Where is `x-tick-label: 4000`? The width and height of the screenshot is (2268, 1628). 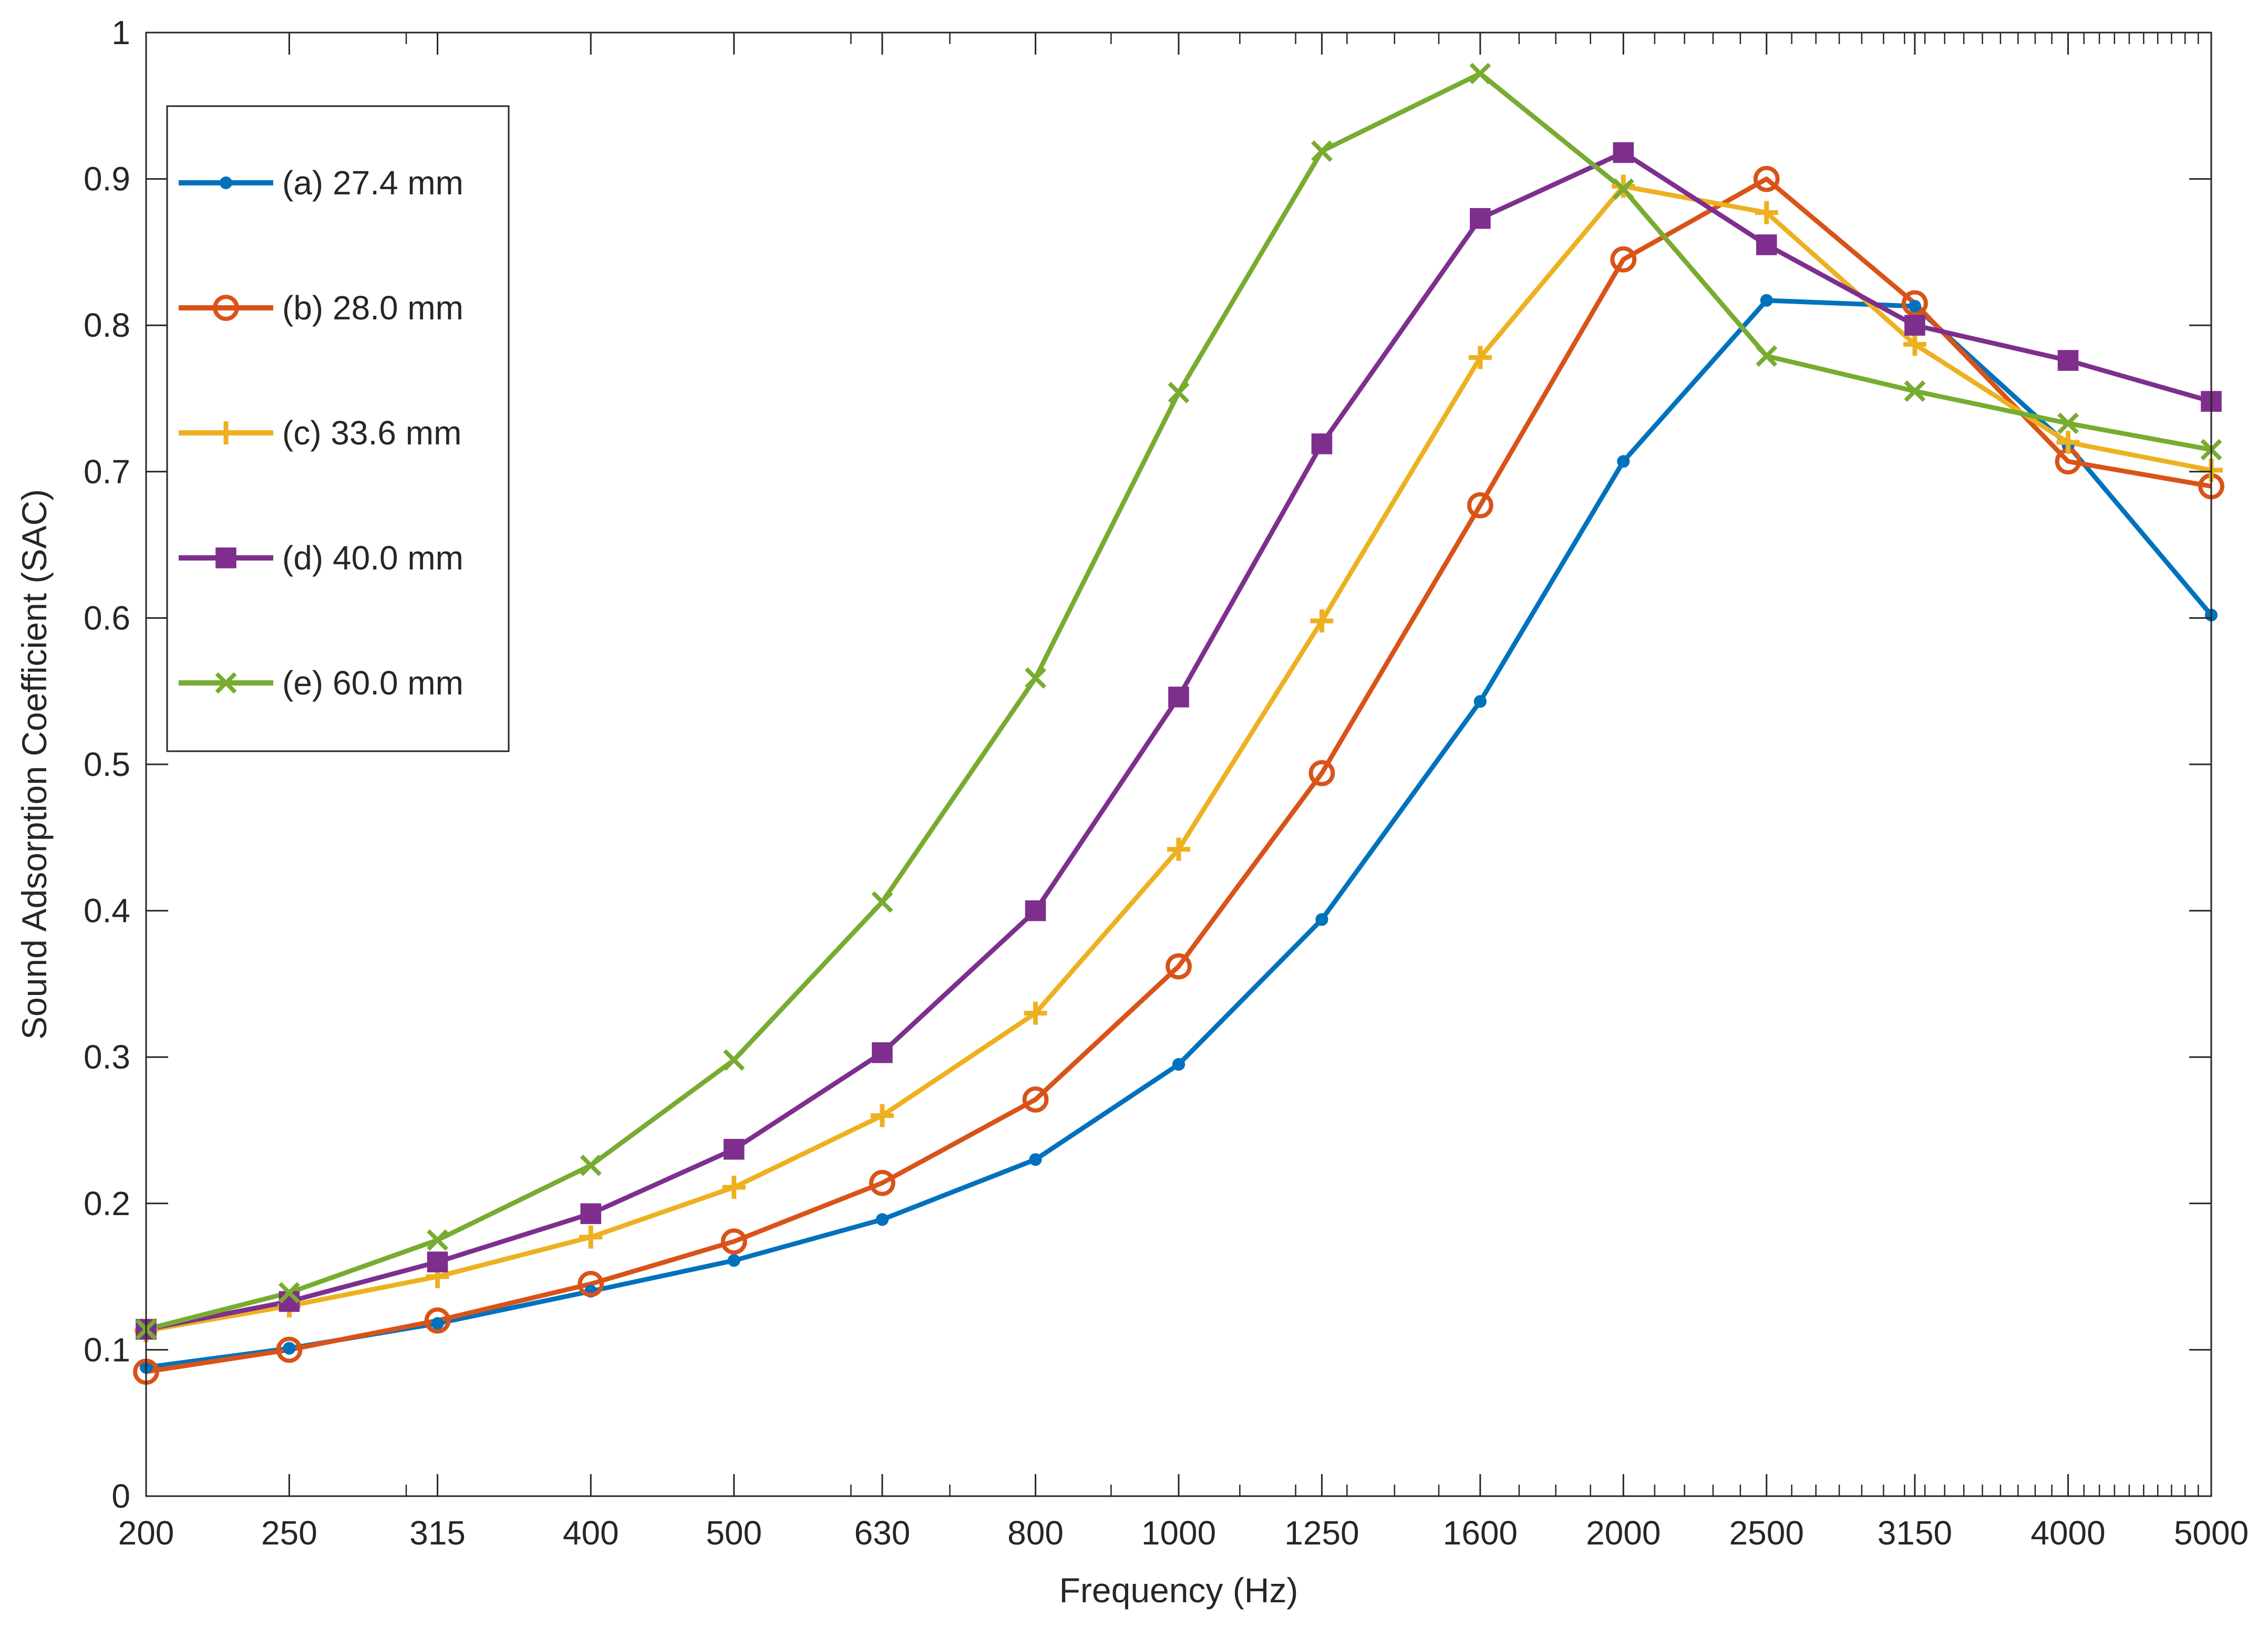
x-tick-label: 4000 is located at coordinates (2067, 1533).